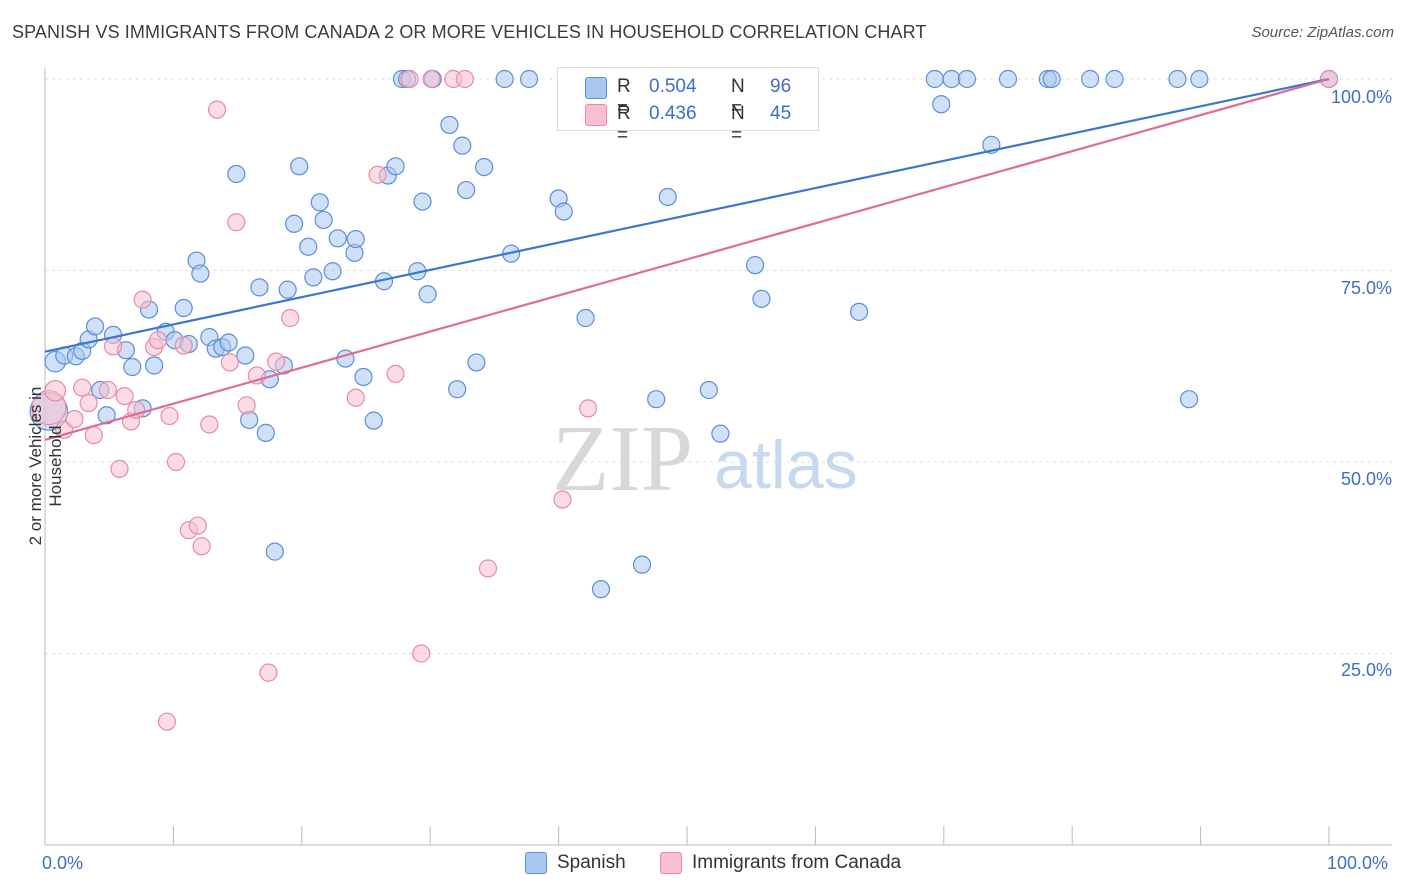 The image size is (1406, 892). Describe the element at coordinates (781, 86) in the screenshot. I see `legend-n-value: 96` at that location.